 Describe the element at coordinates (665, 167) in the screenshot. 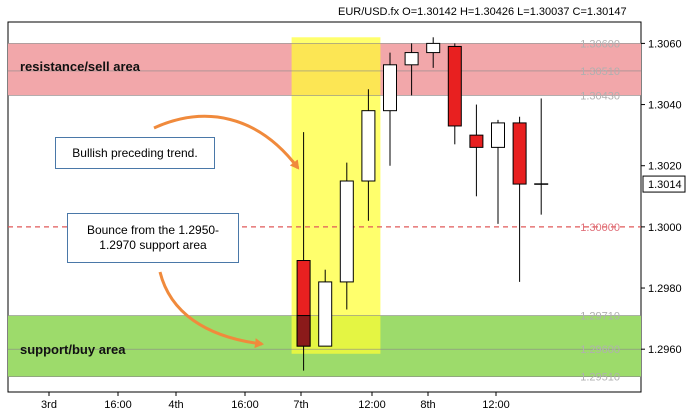

I see `y-tick-label: 1.3020` at that location.